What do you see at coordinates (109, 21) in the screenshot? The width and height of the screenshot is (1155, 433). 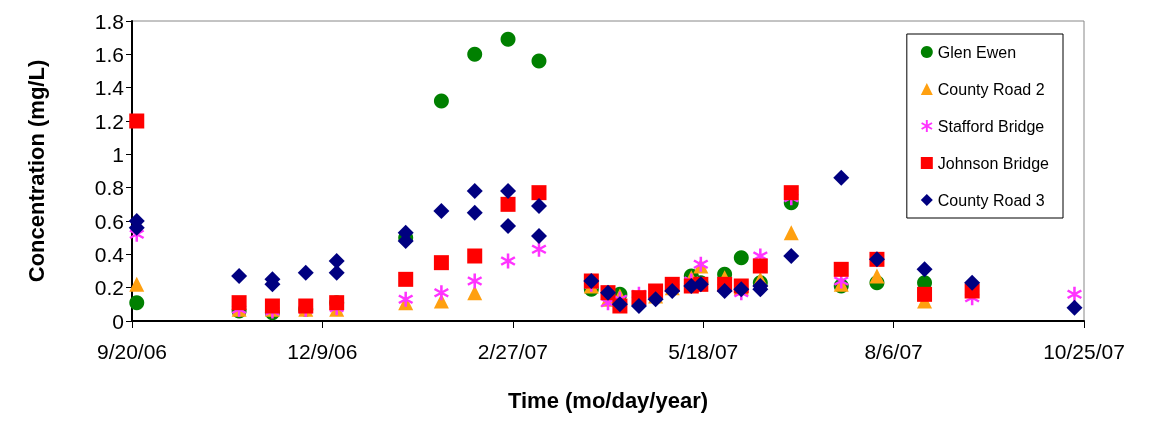 I see `y-tick-label: 1.8` at bounding box center [109, 21].